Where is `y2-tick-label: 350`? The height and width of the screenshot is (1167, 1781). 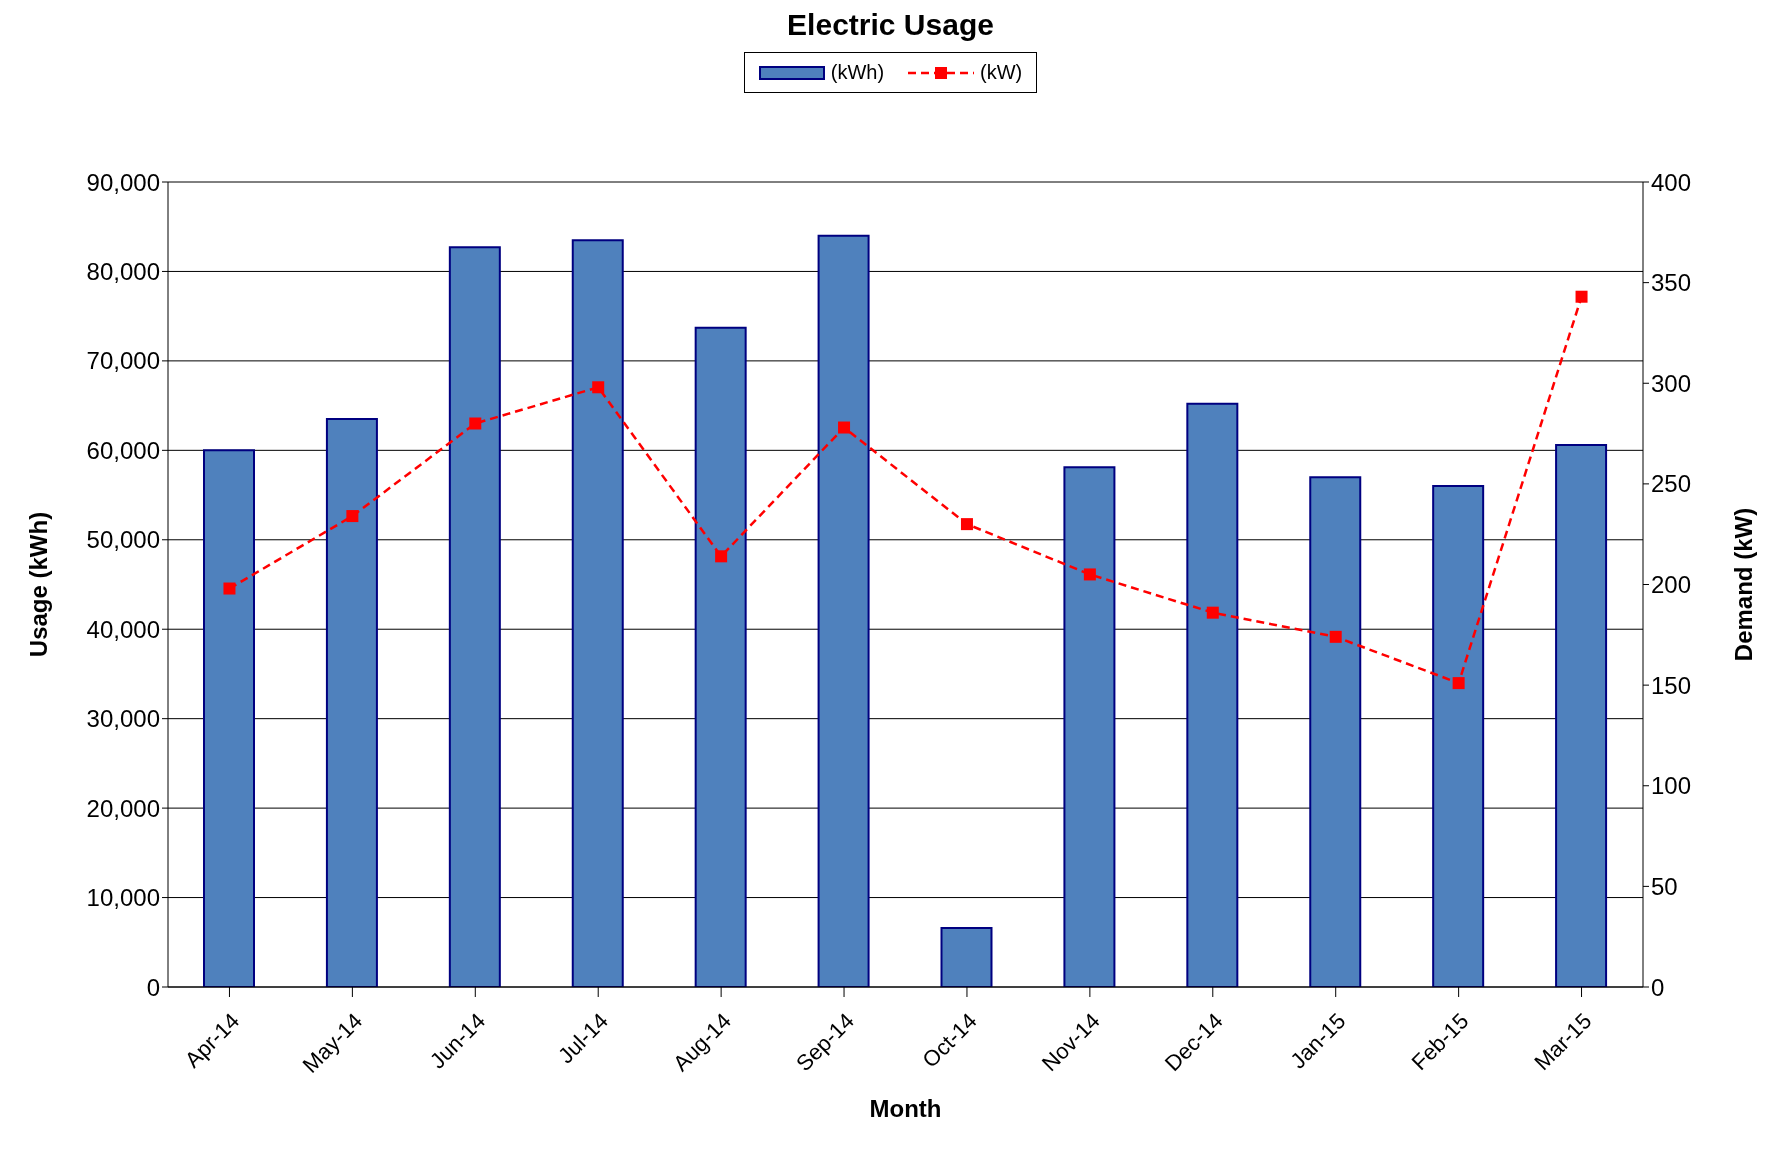 y2-tick-label: 350 is located at coordinates (1671, 283).